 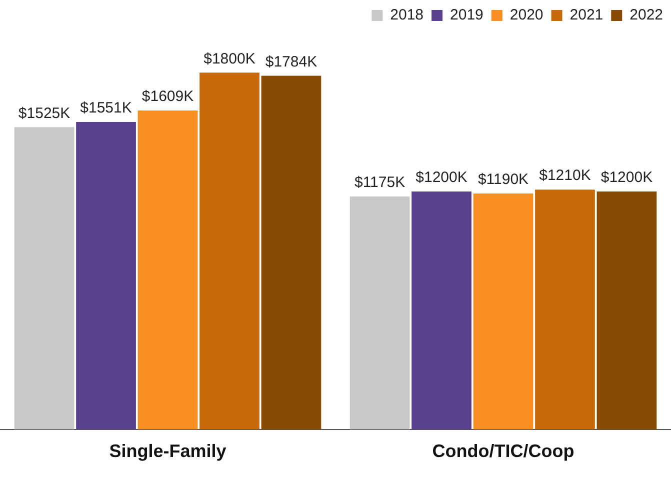 What do you see at coordinates (380, 183) in the screenshot?
I see `data-label: $1175K` at bounding box center [380, 183].